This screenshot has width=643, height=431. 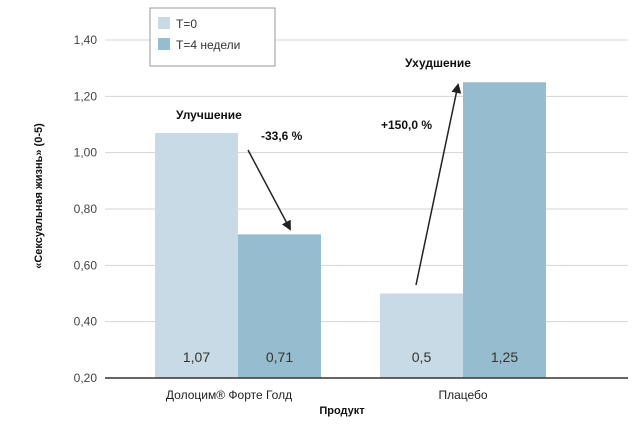 I want to click on data-label: 0,71, so click(x=279, y=357).